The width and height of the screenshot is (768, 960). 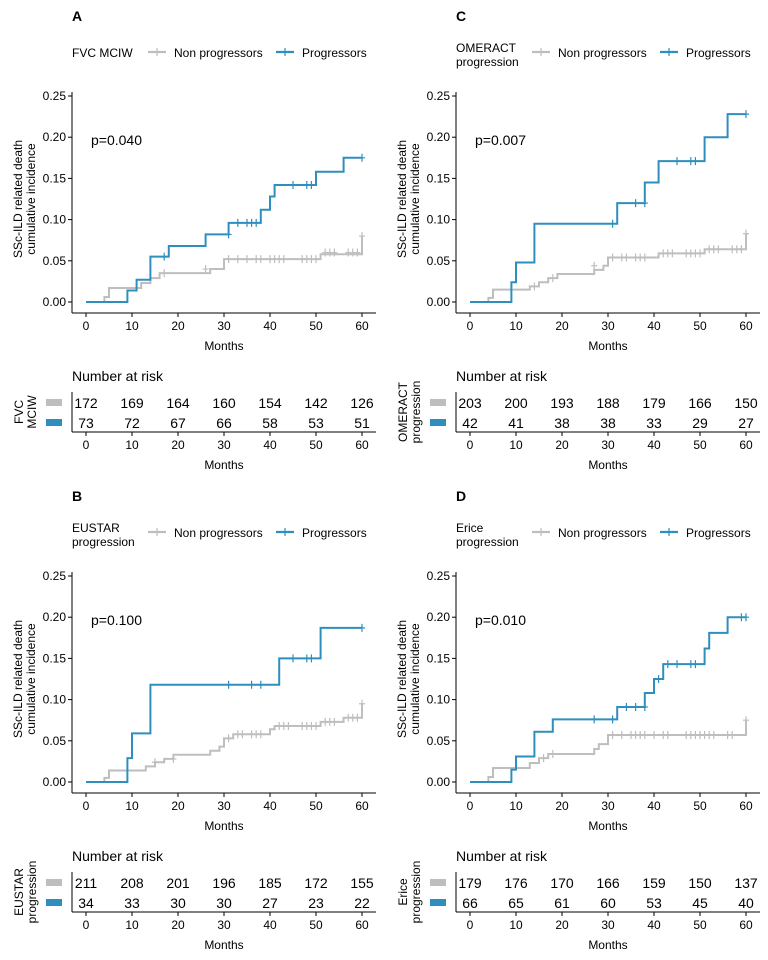 What do you see at coordinates (516, 423) in the screenshot?
I see `risk-value: 41` at bounding box center [516, 423].